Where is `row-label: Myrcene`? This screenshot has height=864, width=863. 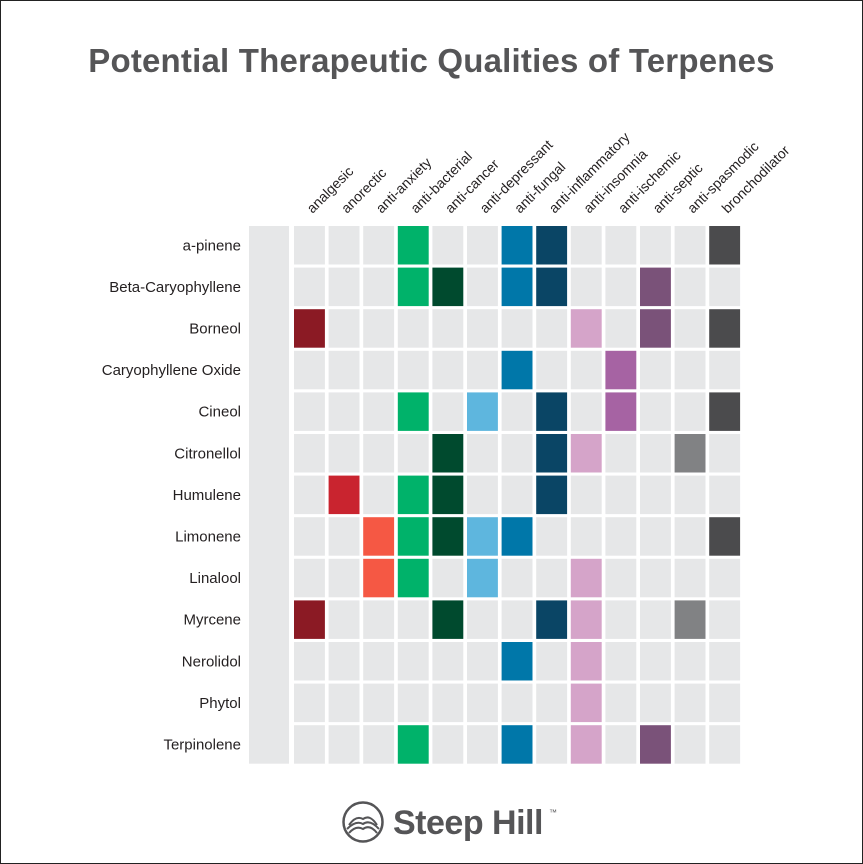
row-label: Myrcene is located at coordinates (212, 620).